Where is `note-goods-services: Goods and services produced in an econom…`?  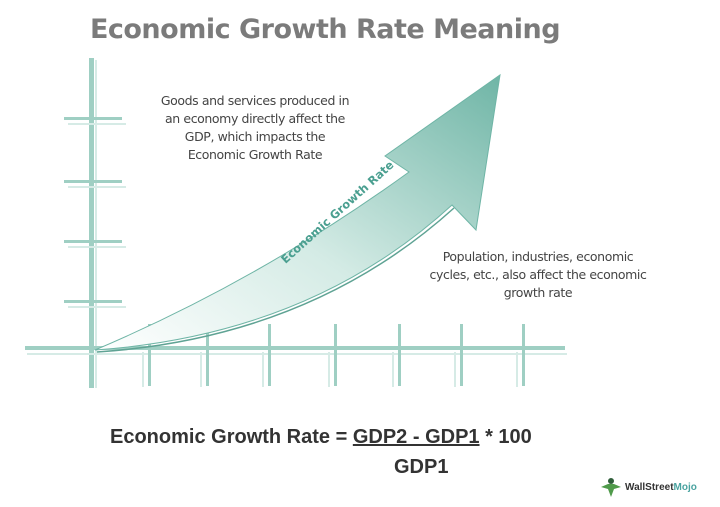 note-goods-services: Goods and services produced in an econom… is located at coordinates (255, 128).